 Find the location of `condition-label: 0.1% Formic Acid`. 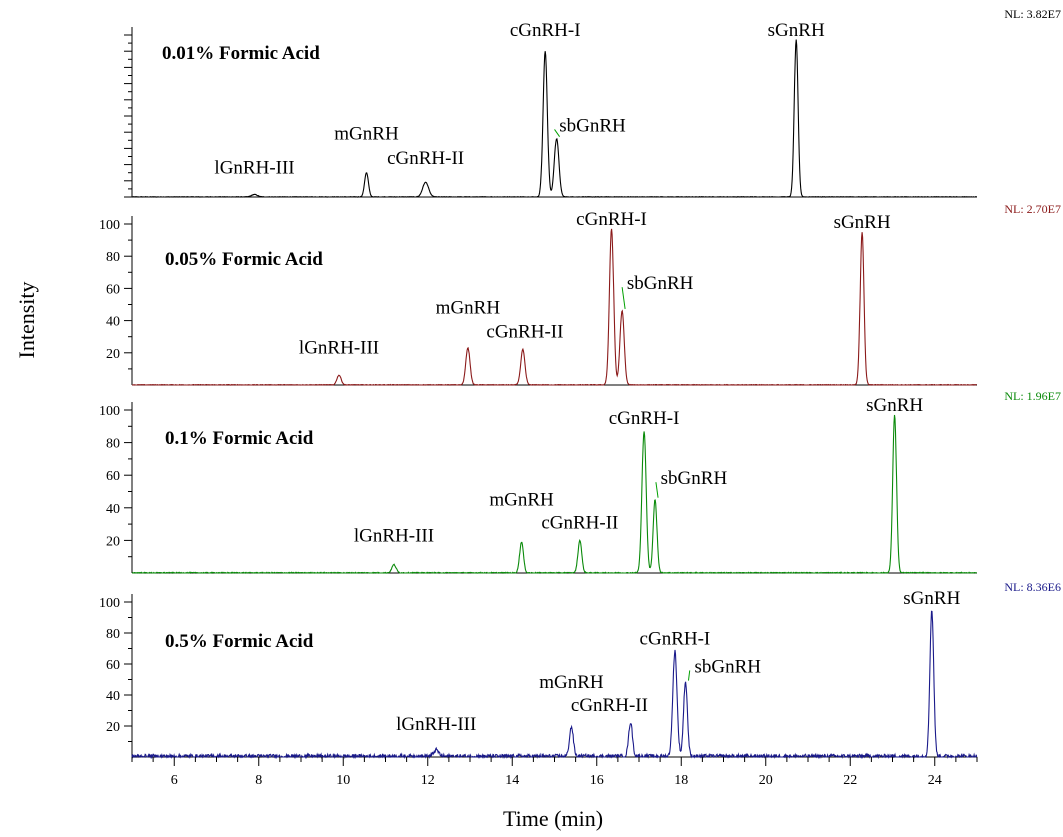

condition-label: 0.1% Formic Acid is located at coordinates (239, 438).